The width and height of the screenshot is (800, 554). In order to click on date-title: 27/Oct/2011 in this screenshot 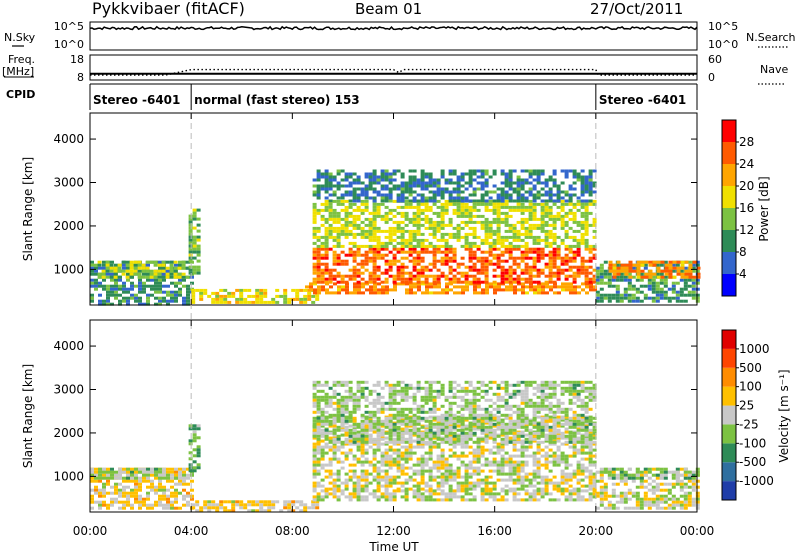, I will do `click(636, 9)`.